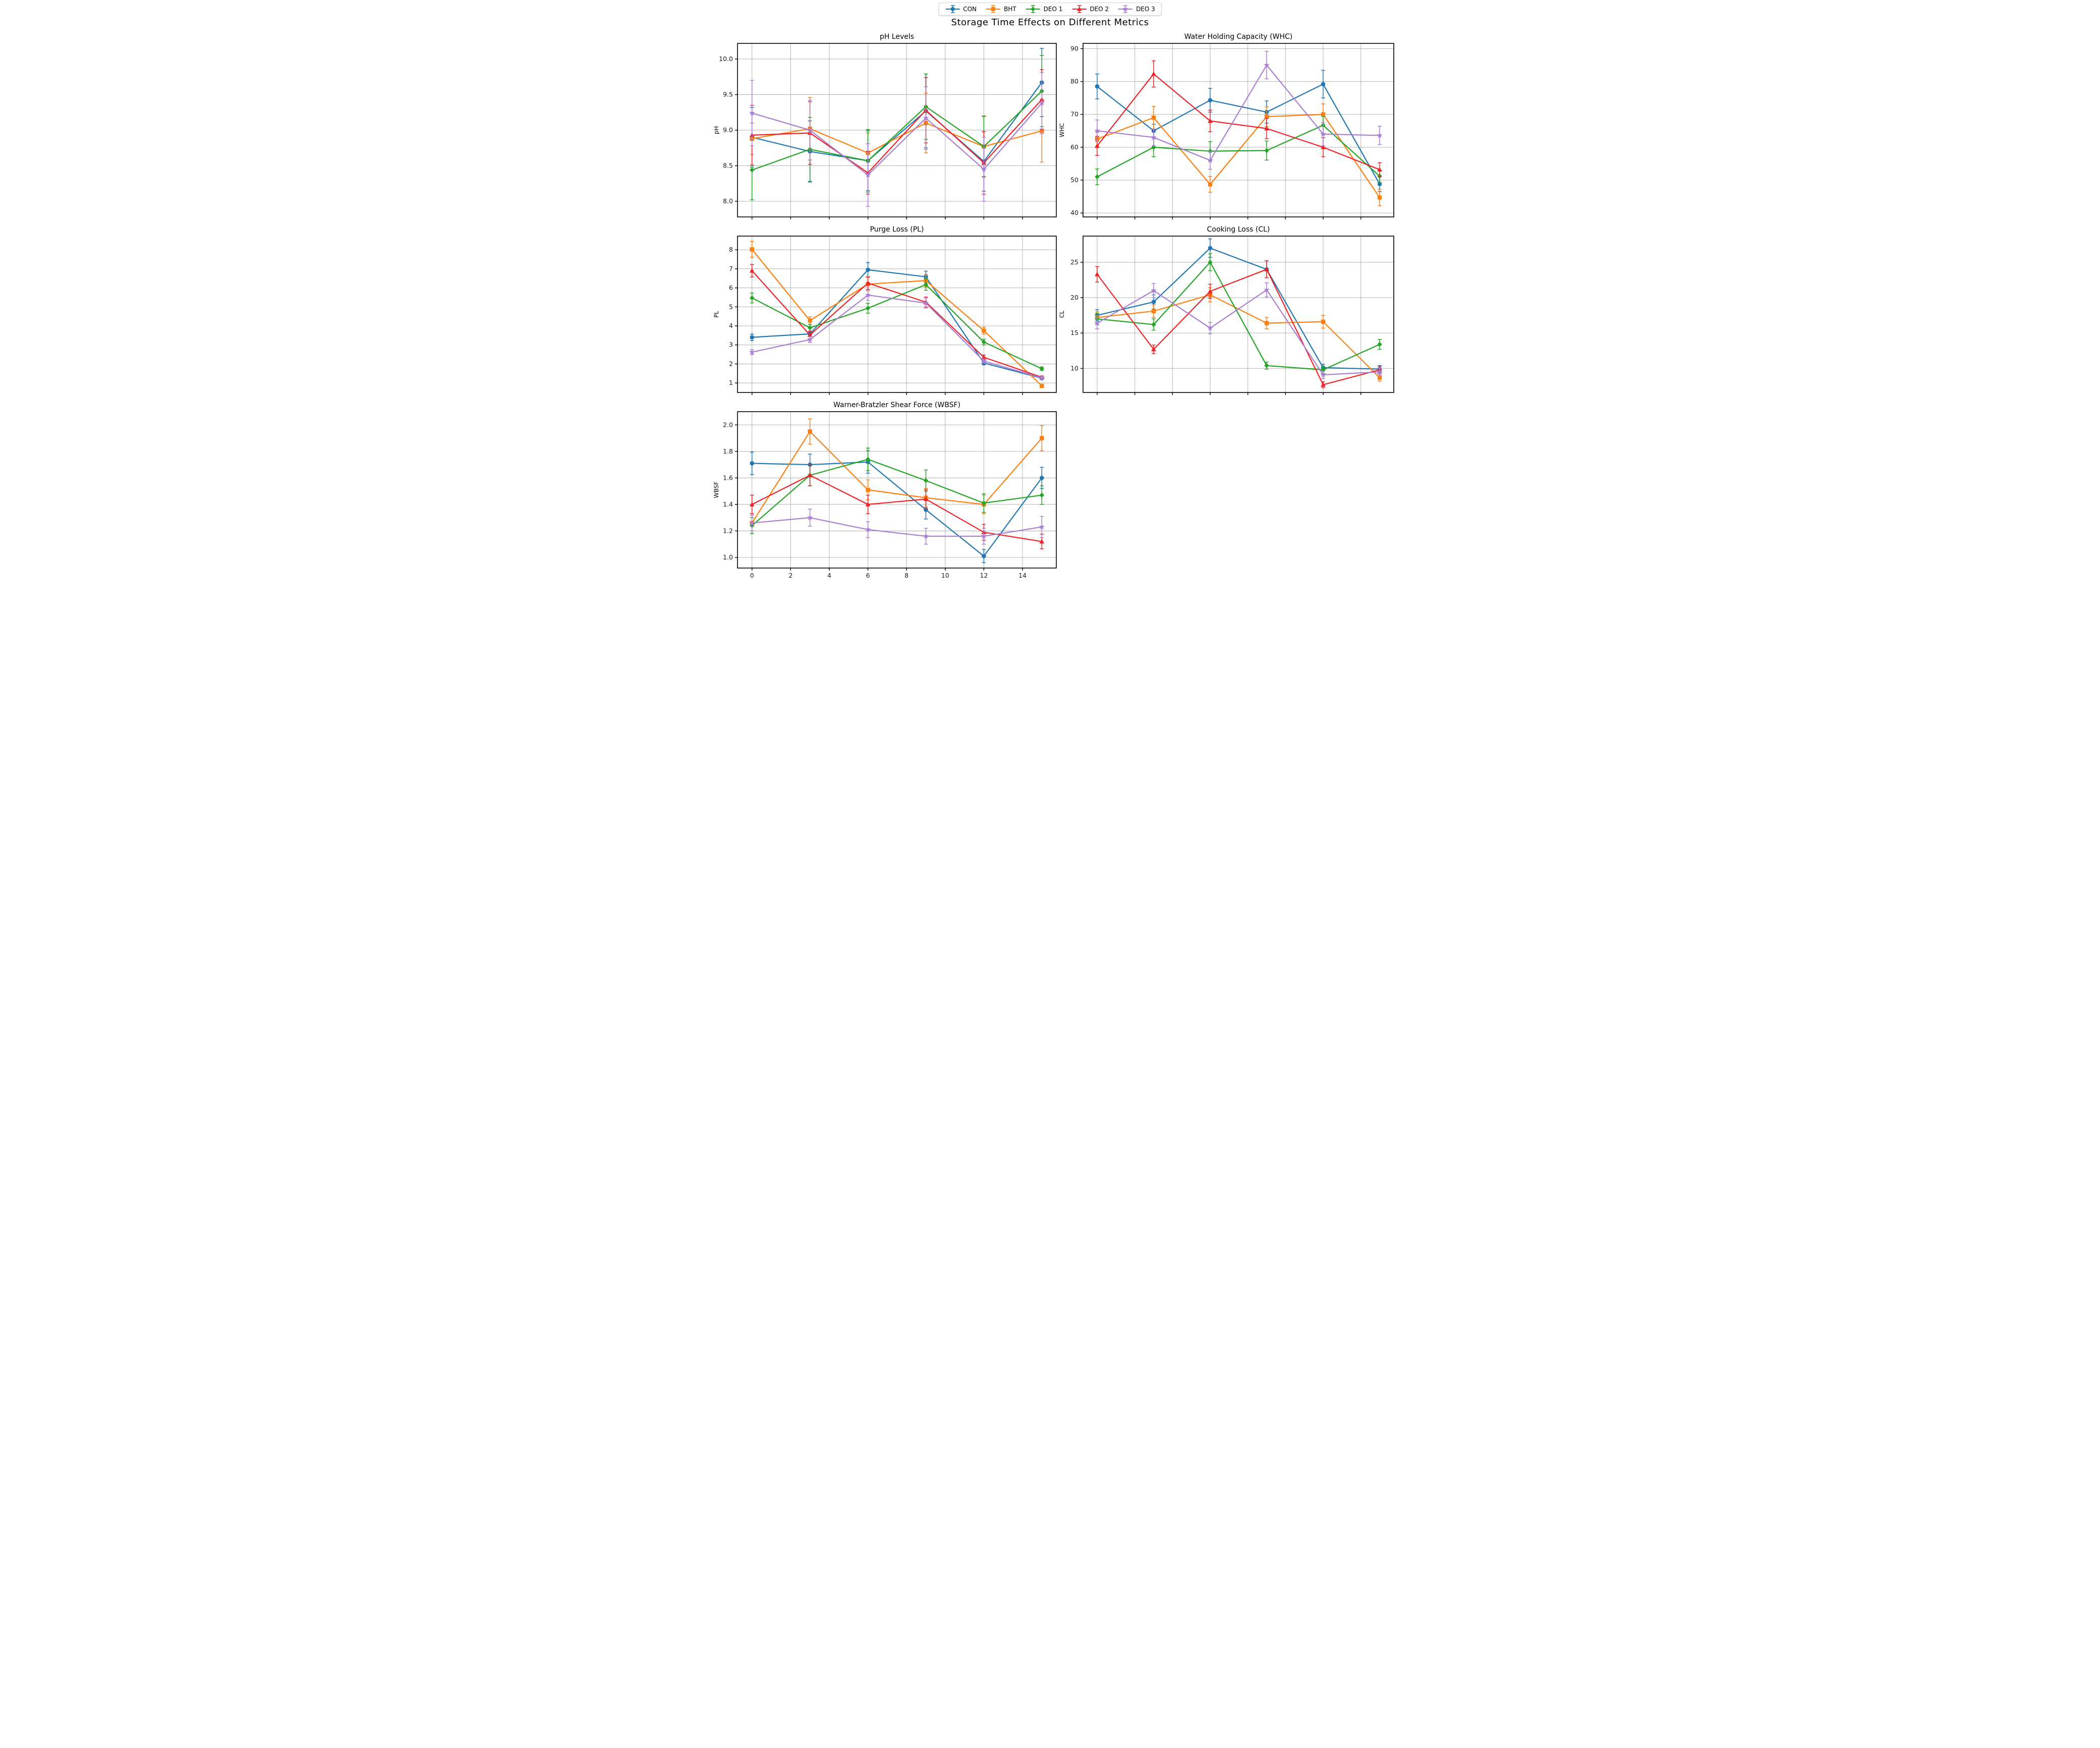 The height and width of the screenshot is (1748, 2100). I want to click on y-tick-label: 20, so click(1074, 298).